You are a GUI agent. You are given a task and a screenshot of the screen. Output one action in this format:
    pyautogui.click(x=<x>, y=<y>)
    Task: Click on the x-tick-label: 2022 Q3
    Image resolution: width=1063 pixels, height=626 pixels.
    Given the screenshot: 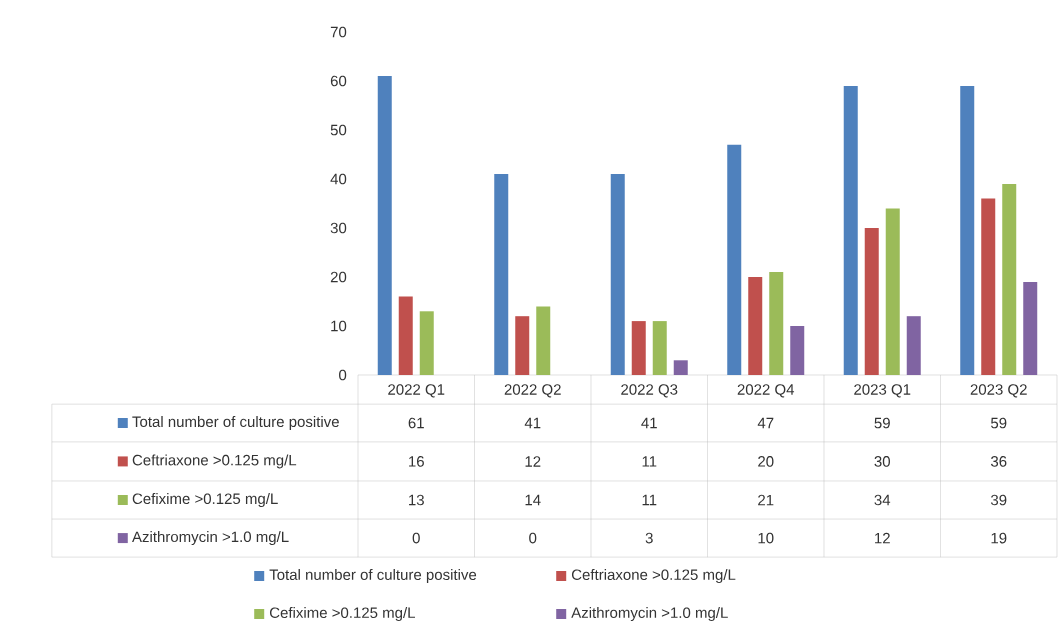 What is the action you would take?
    pyautogui.click(x=649, y=391)
    